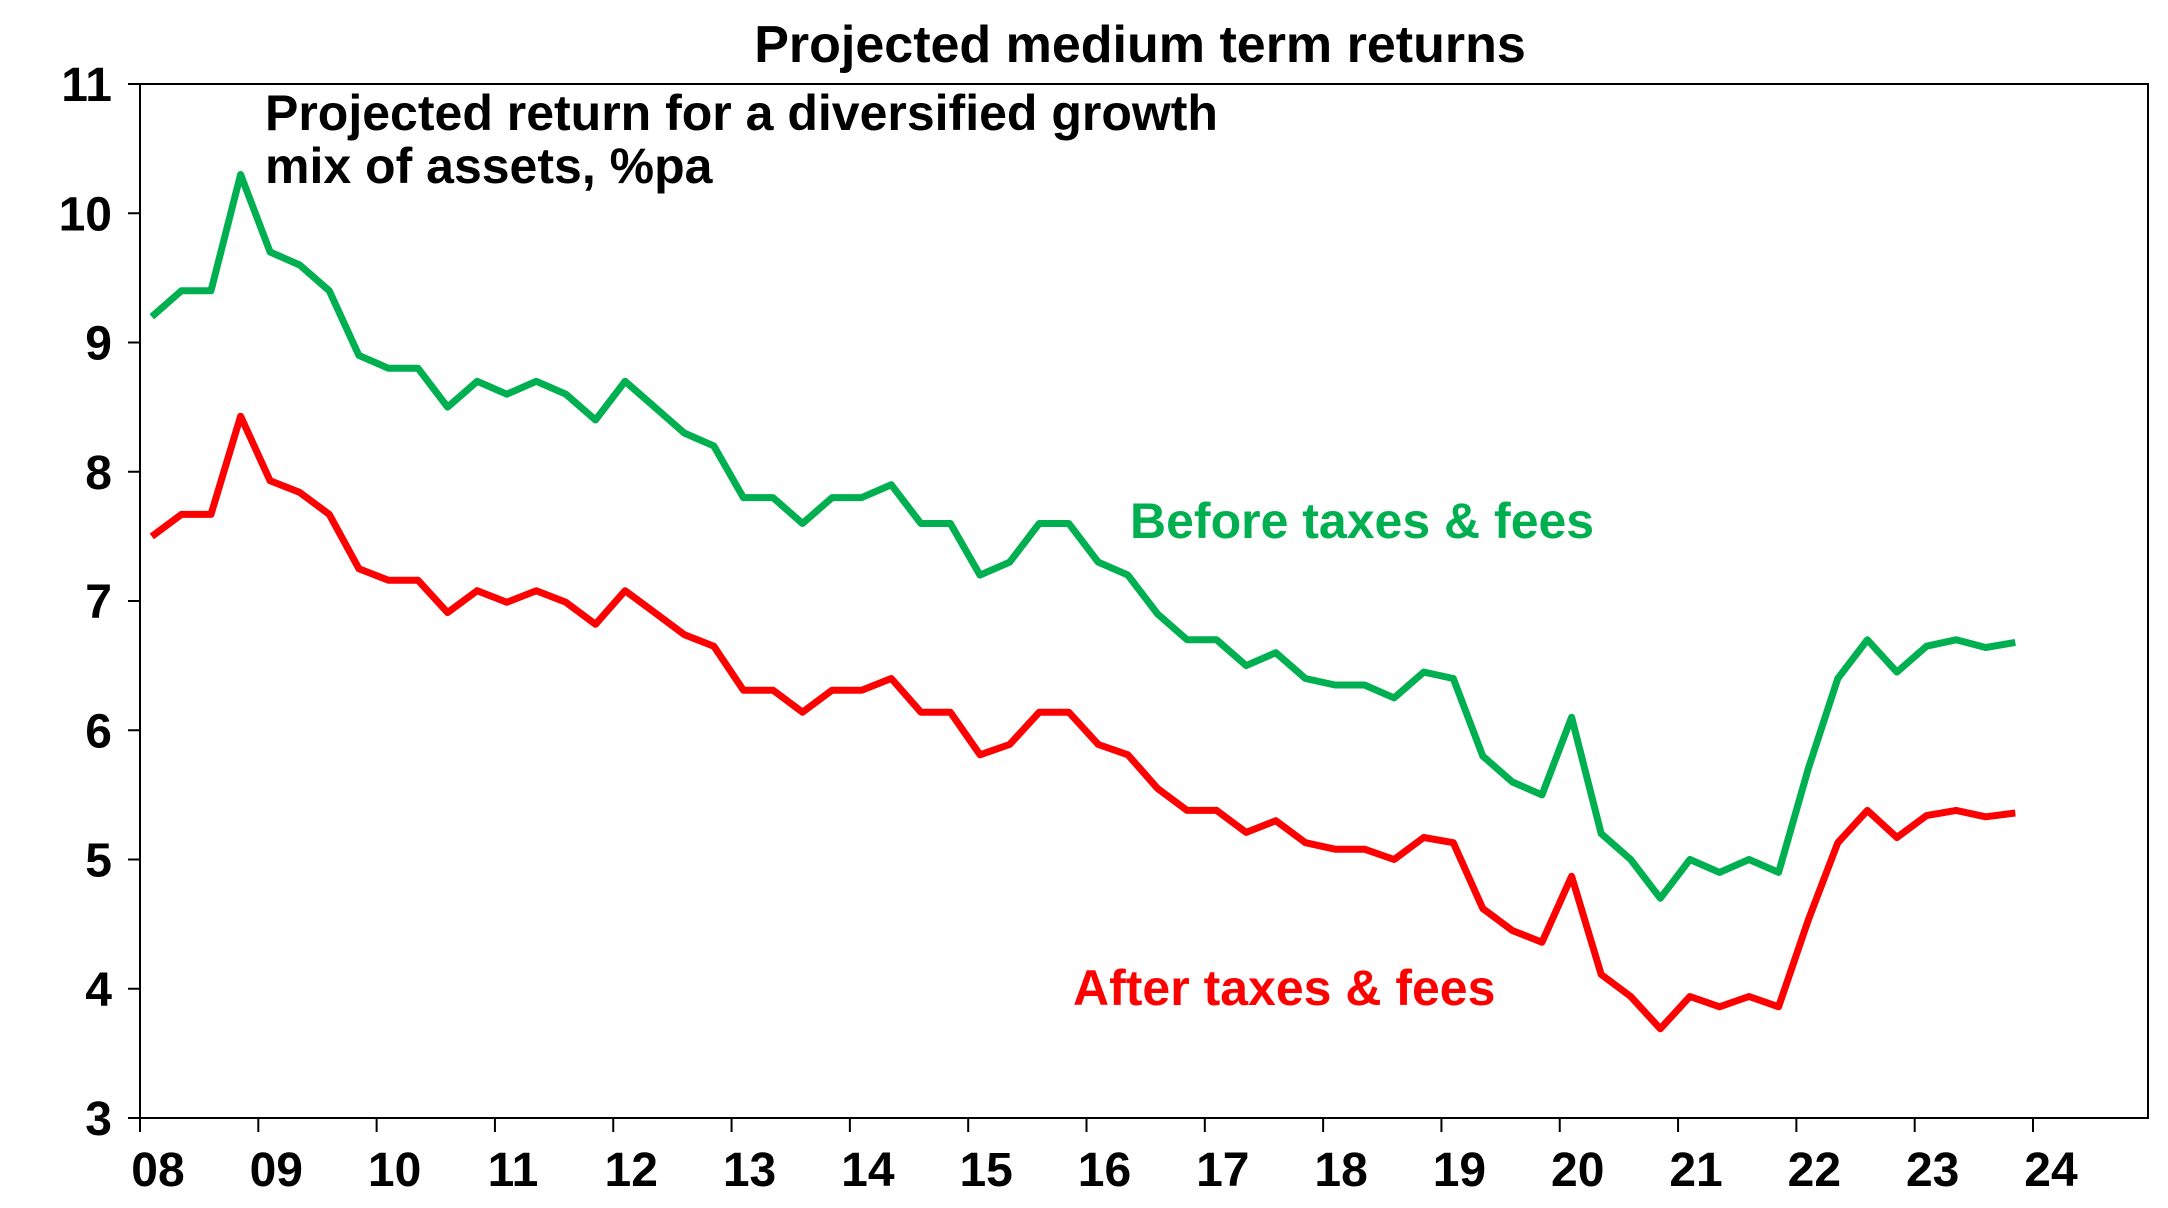  What do you see at coordinates (631, 1170) in the screenshot?
I see `x-tick-label: 12` at bounding box center [631, 1170].